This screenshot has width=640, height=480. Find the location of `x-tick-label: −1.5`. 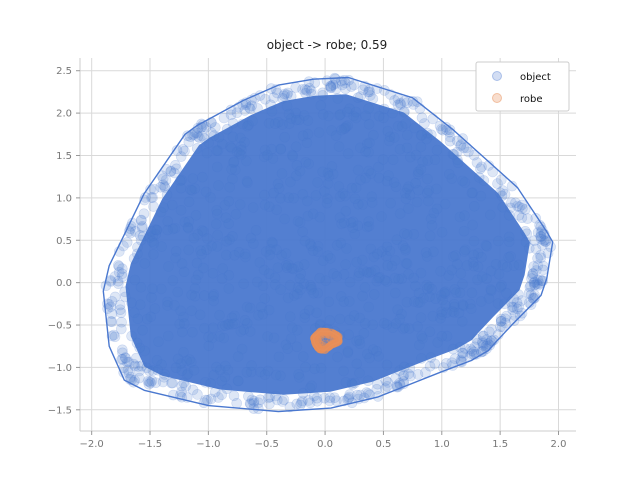

x-tick-label: −1.5 is located at coordinates (150, 444).